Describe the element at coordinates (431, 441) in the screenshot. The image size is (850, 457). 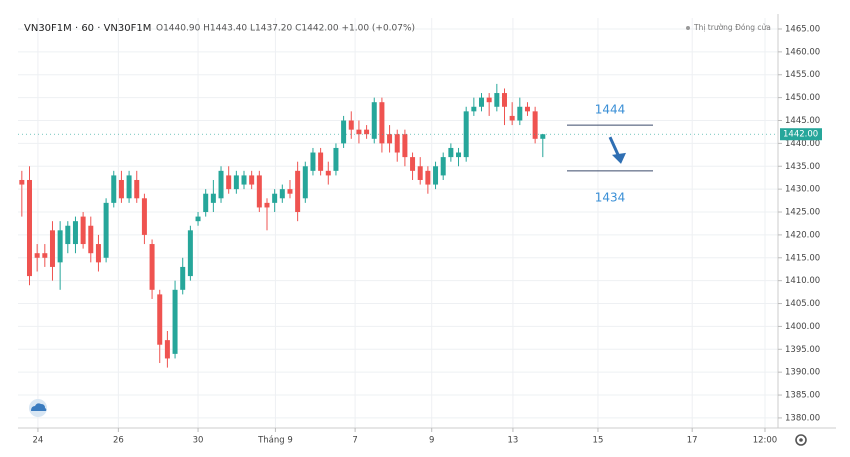
I see `x-tick-label: 9` at that location.